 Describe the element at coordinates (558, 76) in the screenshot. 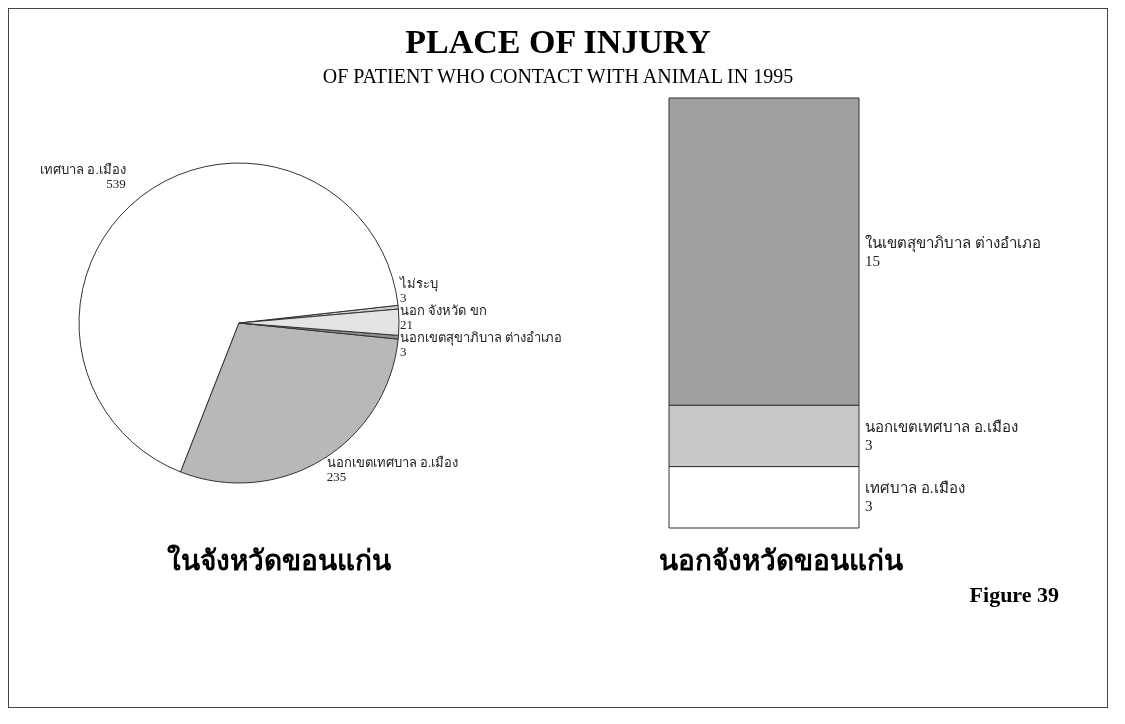

I see `chart-subtitle: OF PATIENT WHO CONTACT WITH ANIMAL IN 1995` at that location.